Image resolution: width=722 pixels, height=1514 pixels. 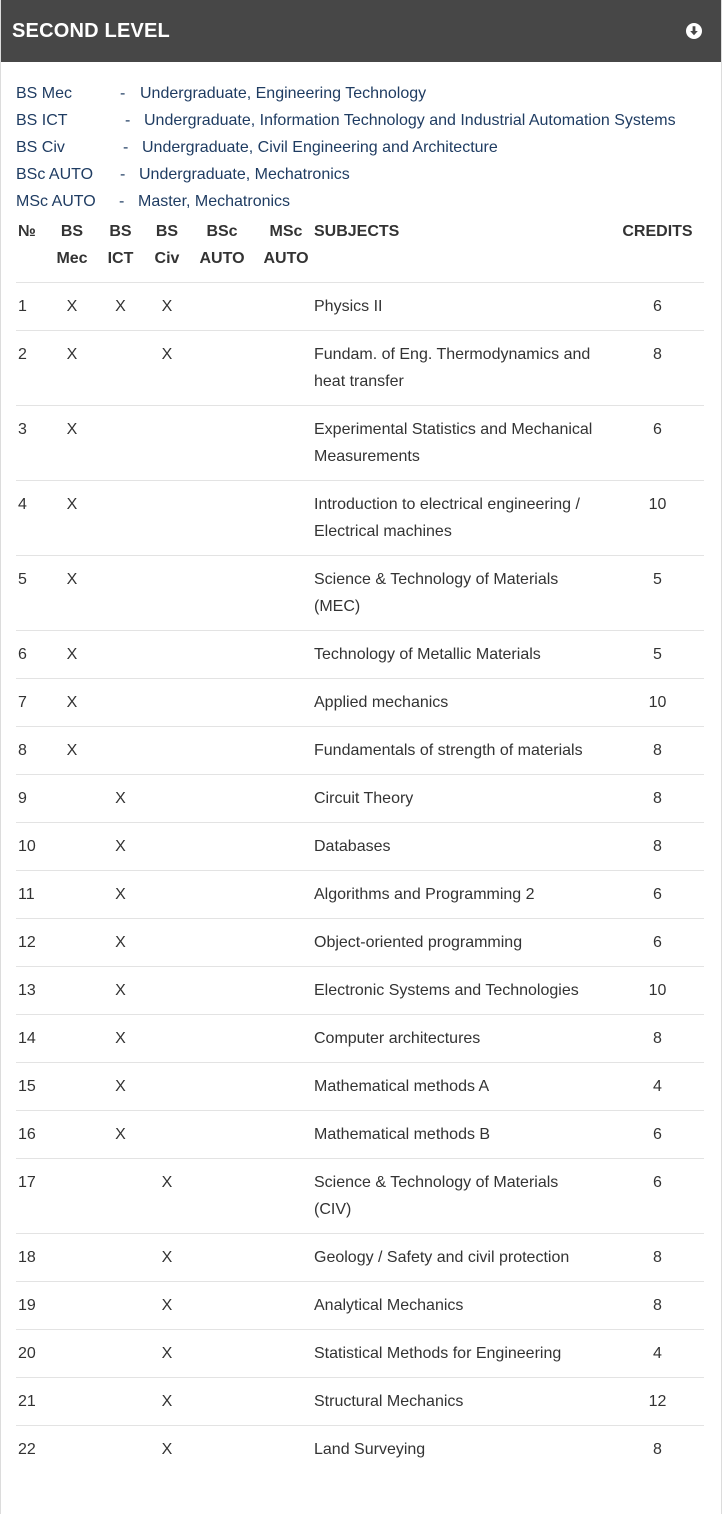 I want to click on table-row: 10 X Databases 8, so click(x=360, y=846).